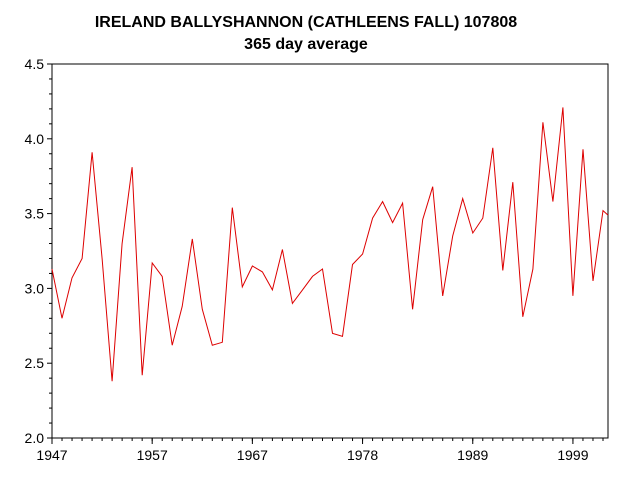 The width and height of the screenshot is (640, 480). Describe the element at coordinates (320, 450) in the screenshot. I see `x-axis: 1947 1957 1967 1978 1989 1999` at that location.